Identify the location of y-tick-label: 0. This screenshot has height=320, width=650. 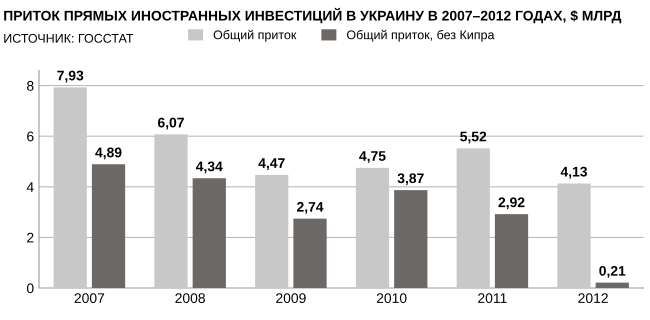
(30, 288).